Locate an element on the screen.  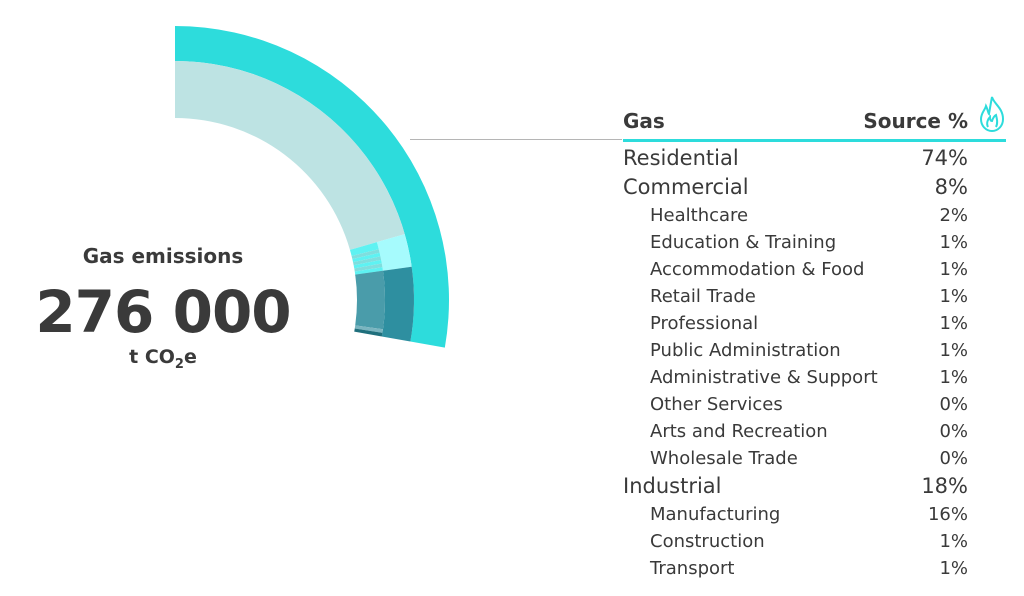
table-row: Arts and Recreation 0% is located at coordinates (795, 431).